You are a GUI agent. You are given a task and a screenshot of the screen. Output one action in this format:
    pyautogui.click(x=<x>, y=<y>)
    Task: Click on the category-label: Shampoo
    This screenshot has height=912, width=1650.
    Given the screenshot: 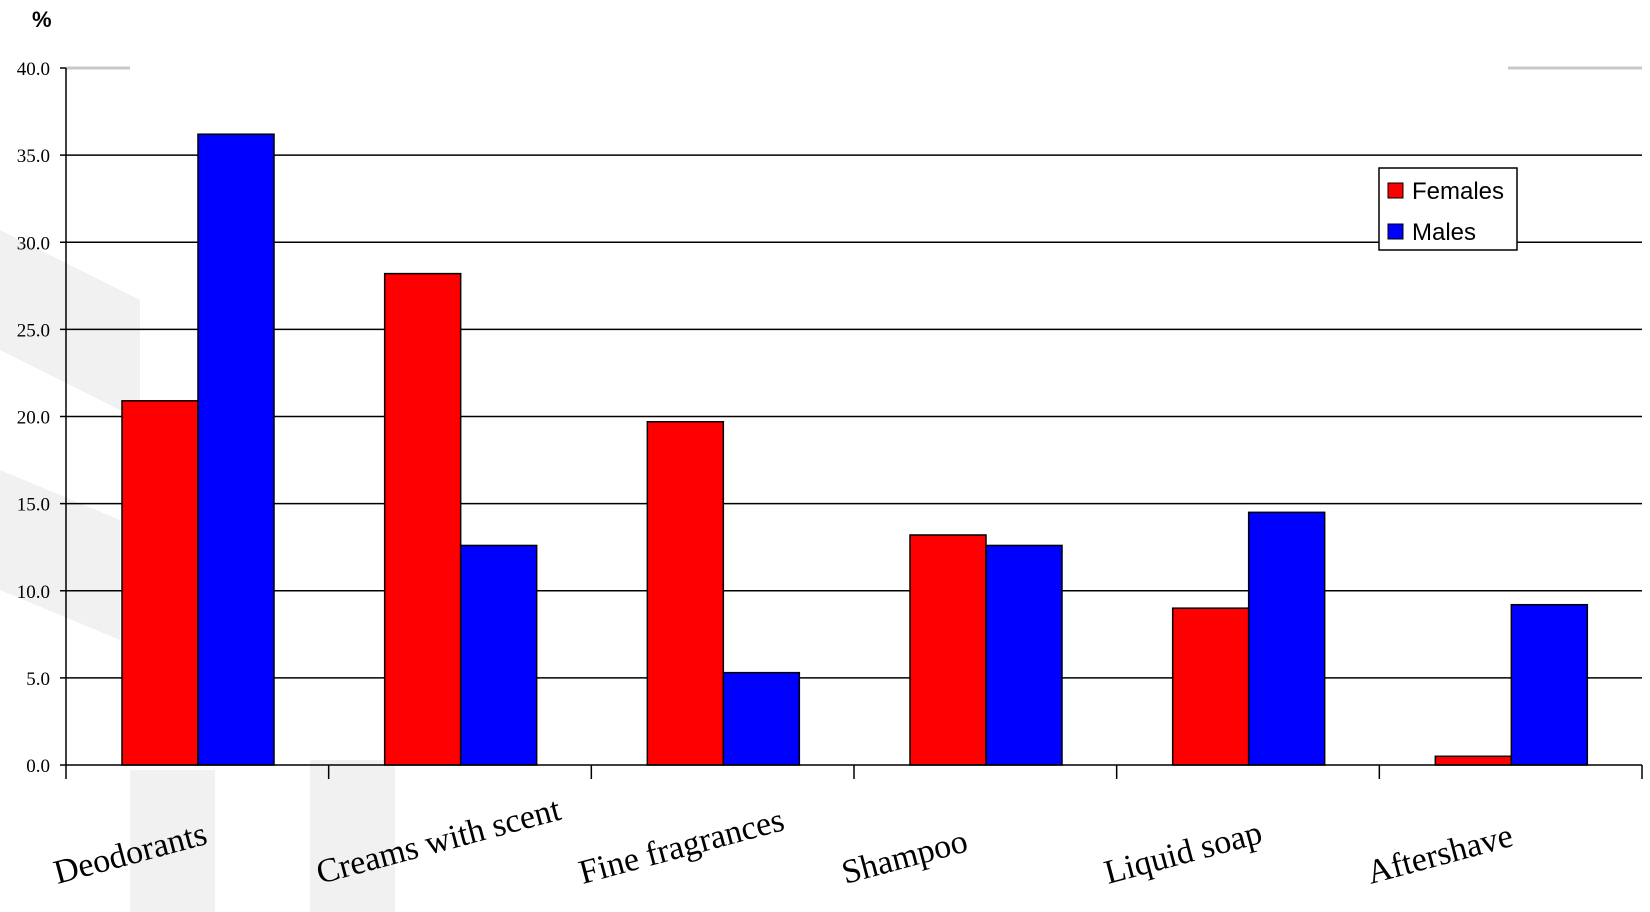 What is the action you would take?
    pyautogui.click(x=905, y=857)
    